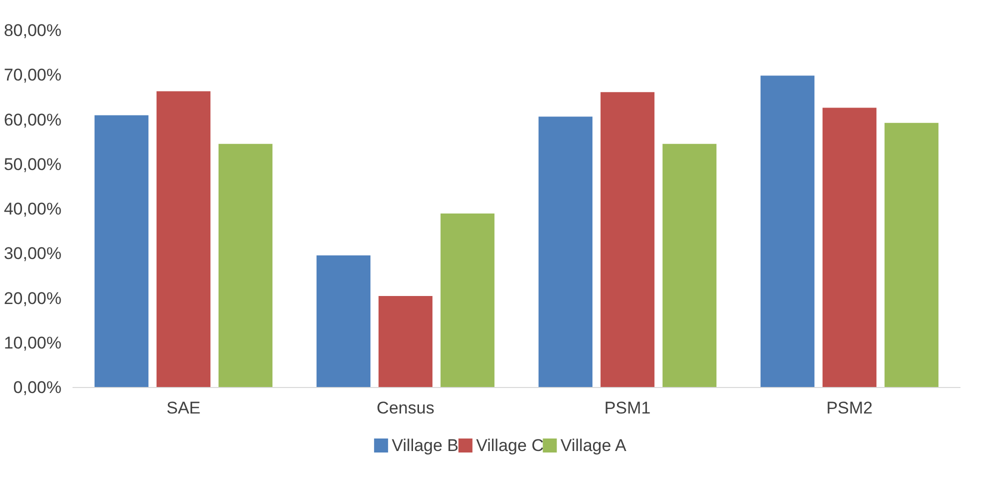  I want to click on y-tick-label: 0,00%, so click(37, 387).